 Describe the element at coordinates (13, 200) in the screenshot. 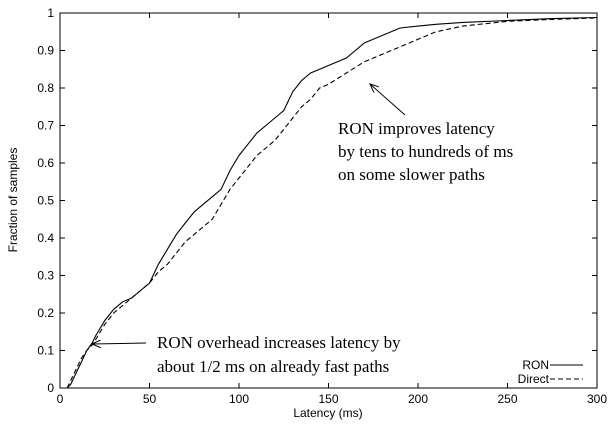

I see `y-axis-label: Fraction of samples` at that location.